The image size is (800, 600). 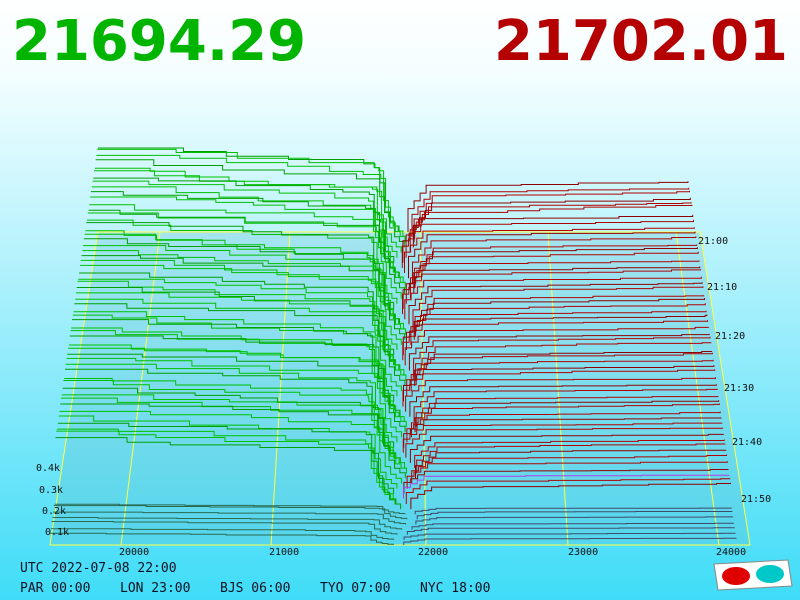 What do you see at coordinates (255, 588) in the screenshot?
I see `clock: BJS 06:00` at bounding box center [255, 588].